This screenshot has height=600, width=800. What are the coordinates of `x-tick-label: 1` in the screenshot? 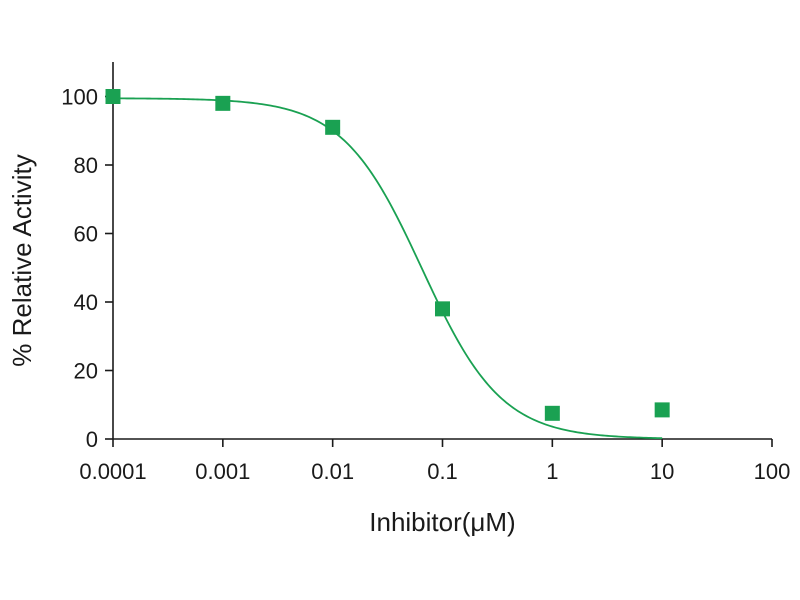 It's located at (552, 471).